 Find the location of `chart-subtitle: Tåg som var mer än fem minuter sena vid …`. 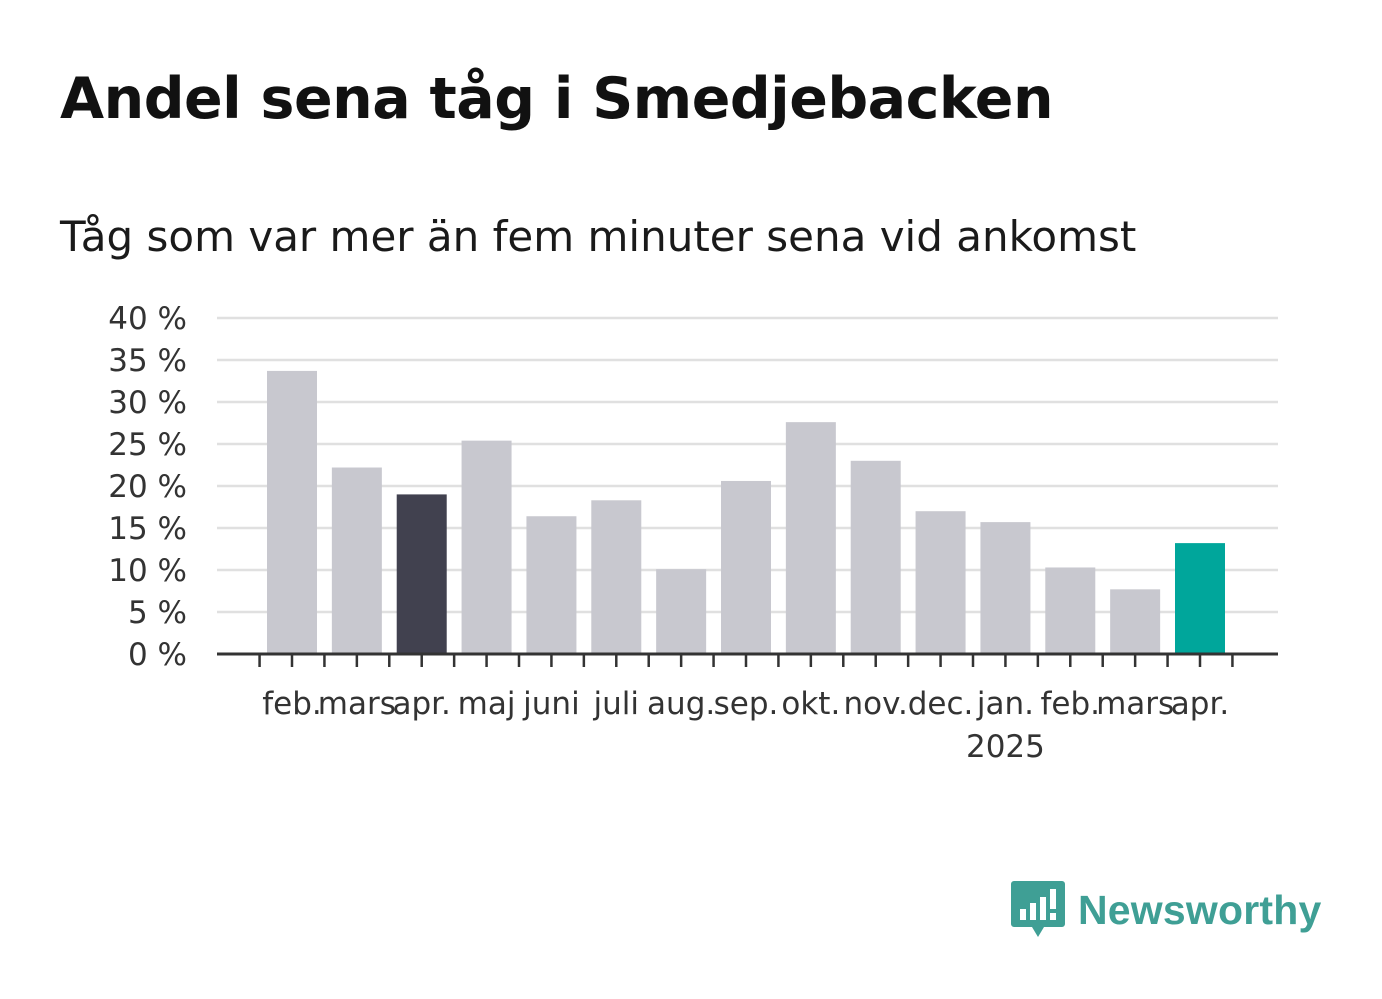

chart-subtitle: Tåg som var mer än fem minuter sena vid … is located at coordinates (598, 236).